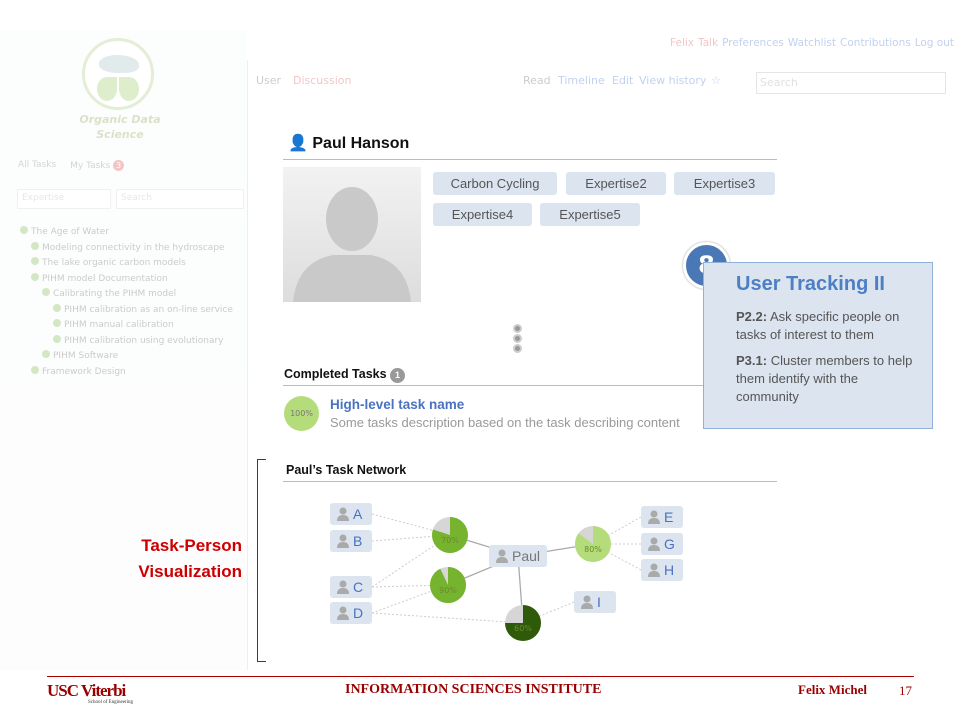 The width and height of the screenshot is (960, 720). What do you see at coordinates (126, 264) in the screenshot?
I see `tree-item: The lake organic carbon models` at bounding box center [126, 264].